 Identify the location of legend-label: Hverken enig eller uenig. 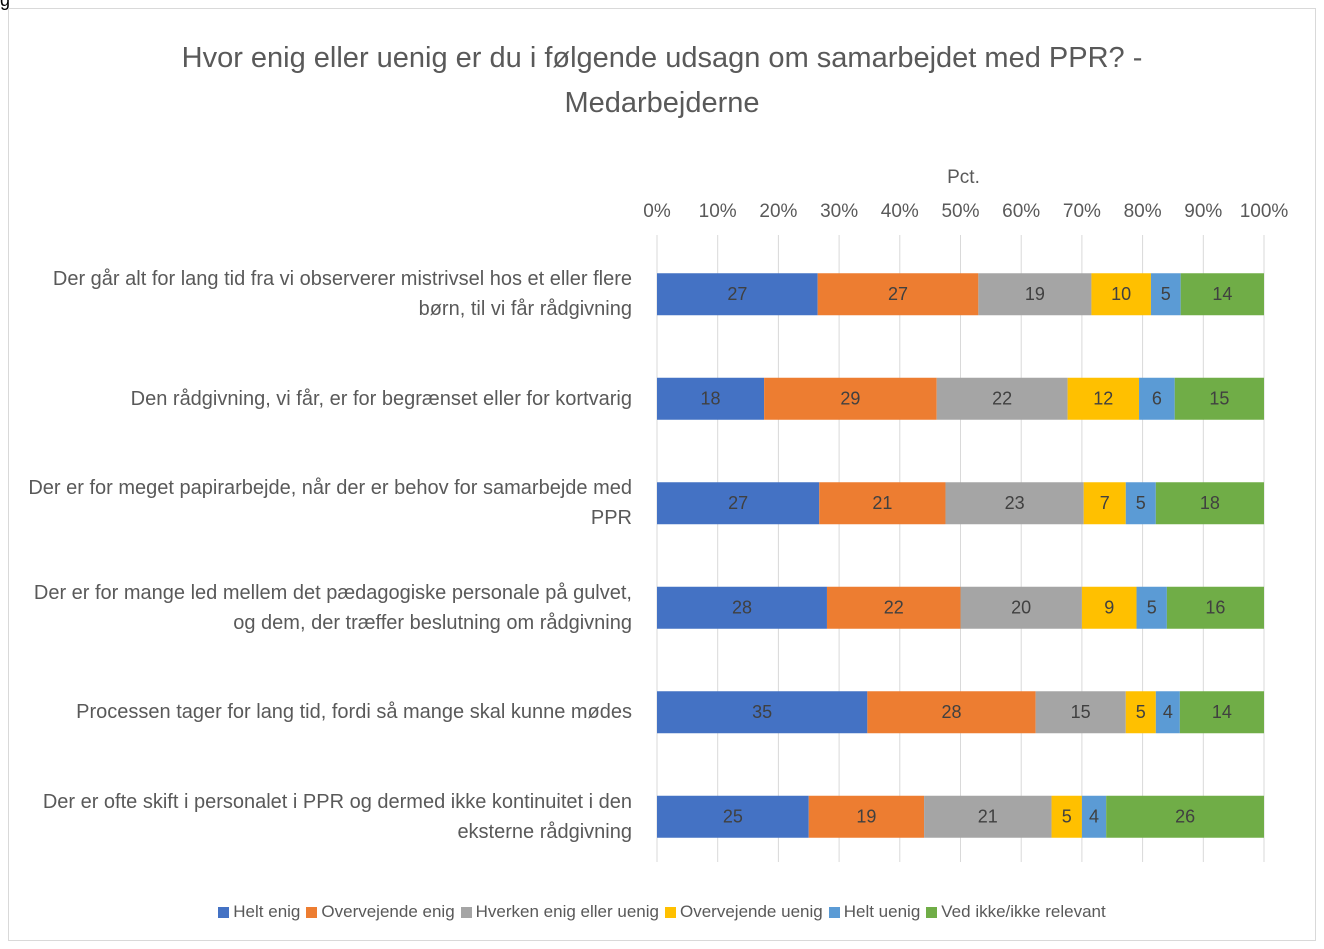
(567, 911).